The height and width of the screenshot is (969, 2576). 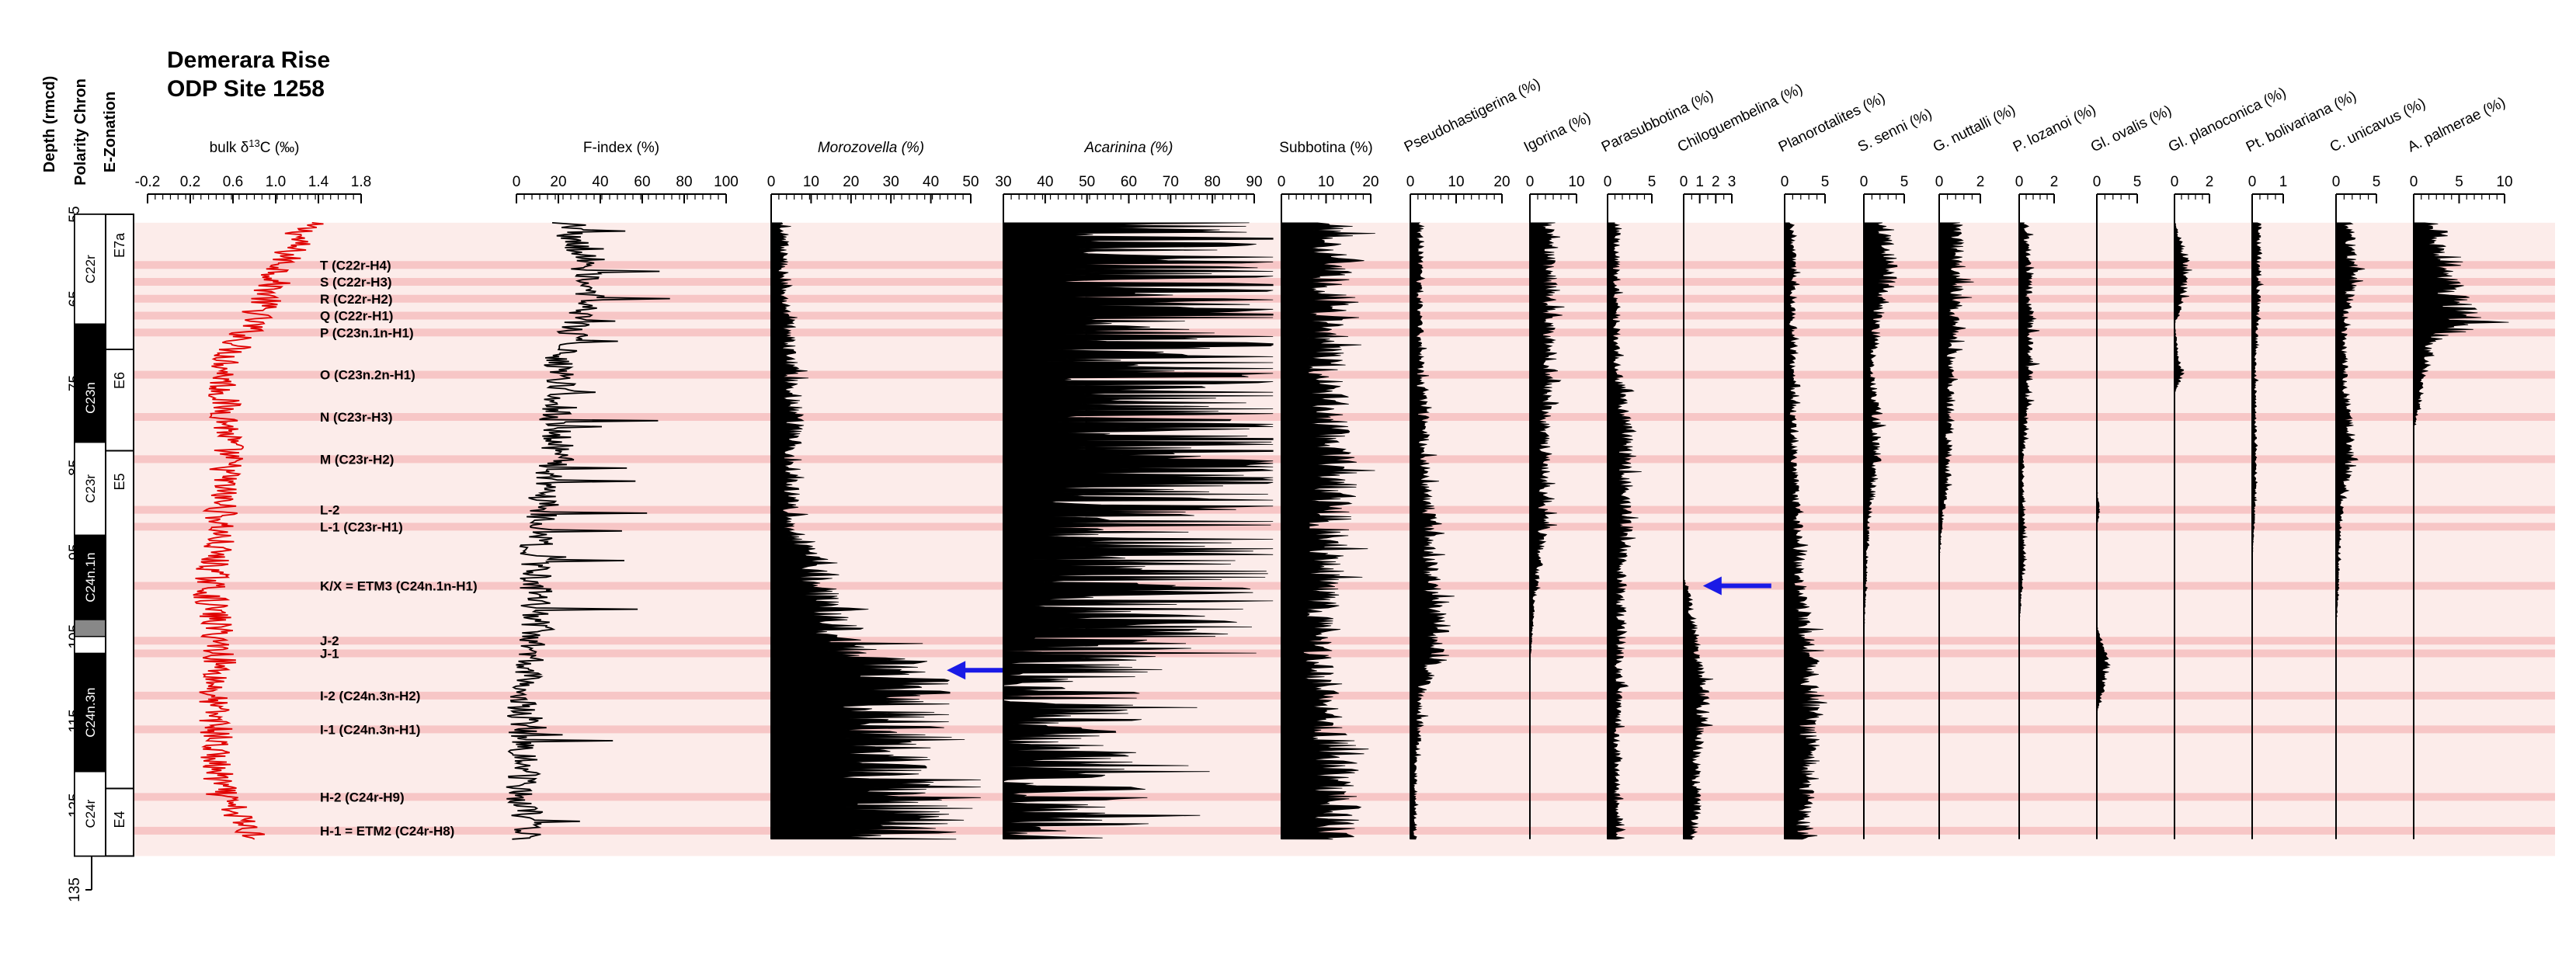 I want to click on panel-tick-label: 40, so click(x=931, y=182).